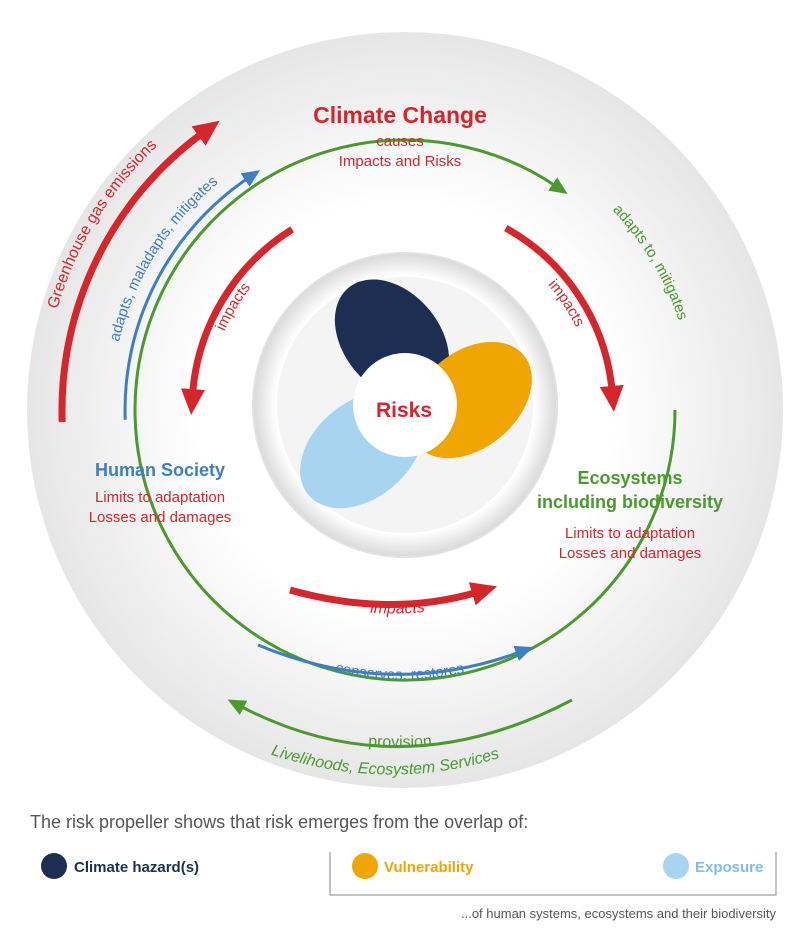 Image resolution: width=795 pixels, height=949 pixels. I want to click on node-title: including biodiversity, so click(630, 502).